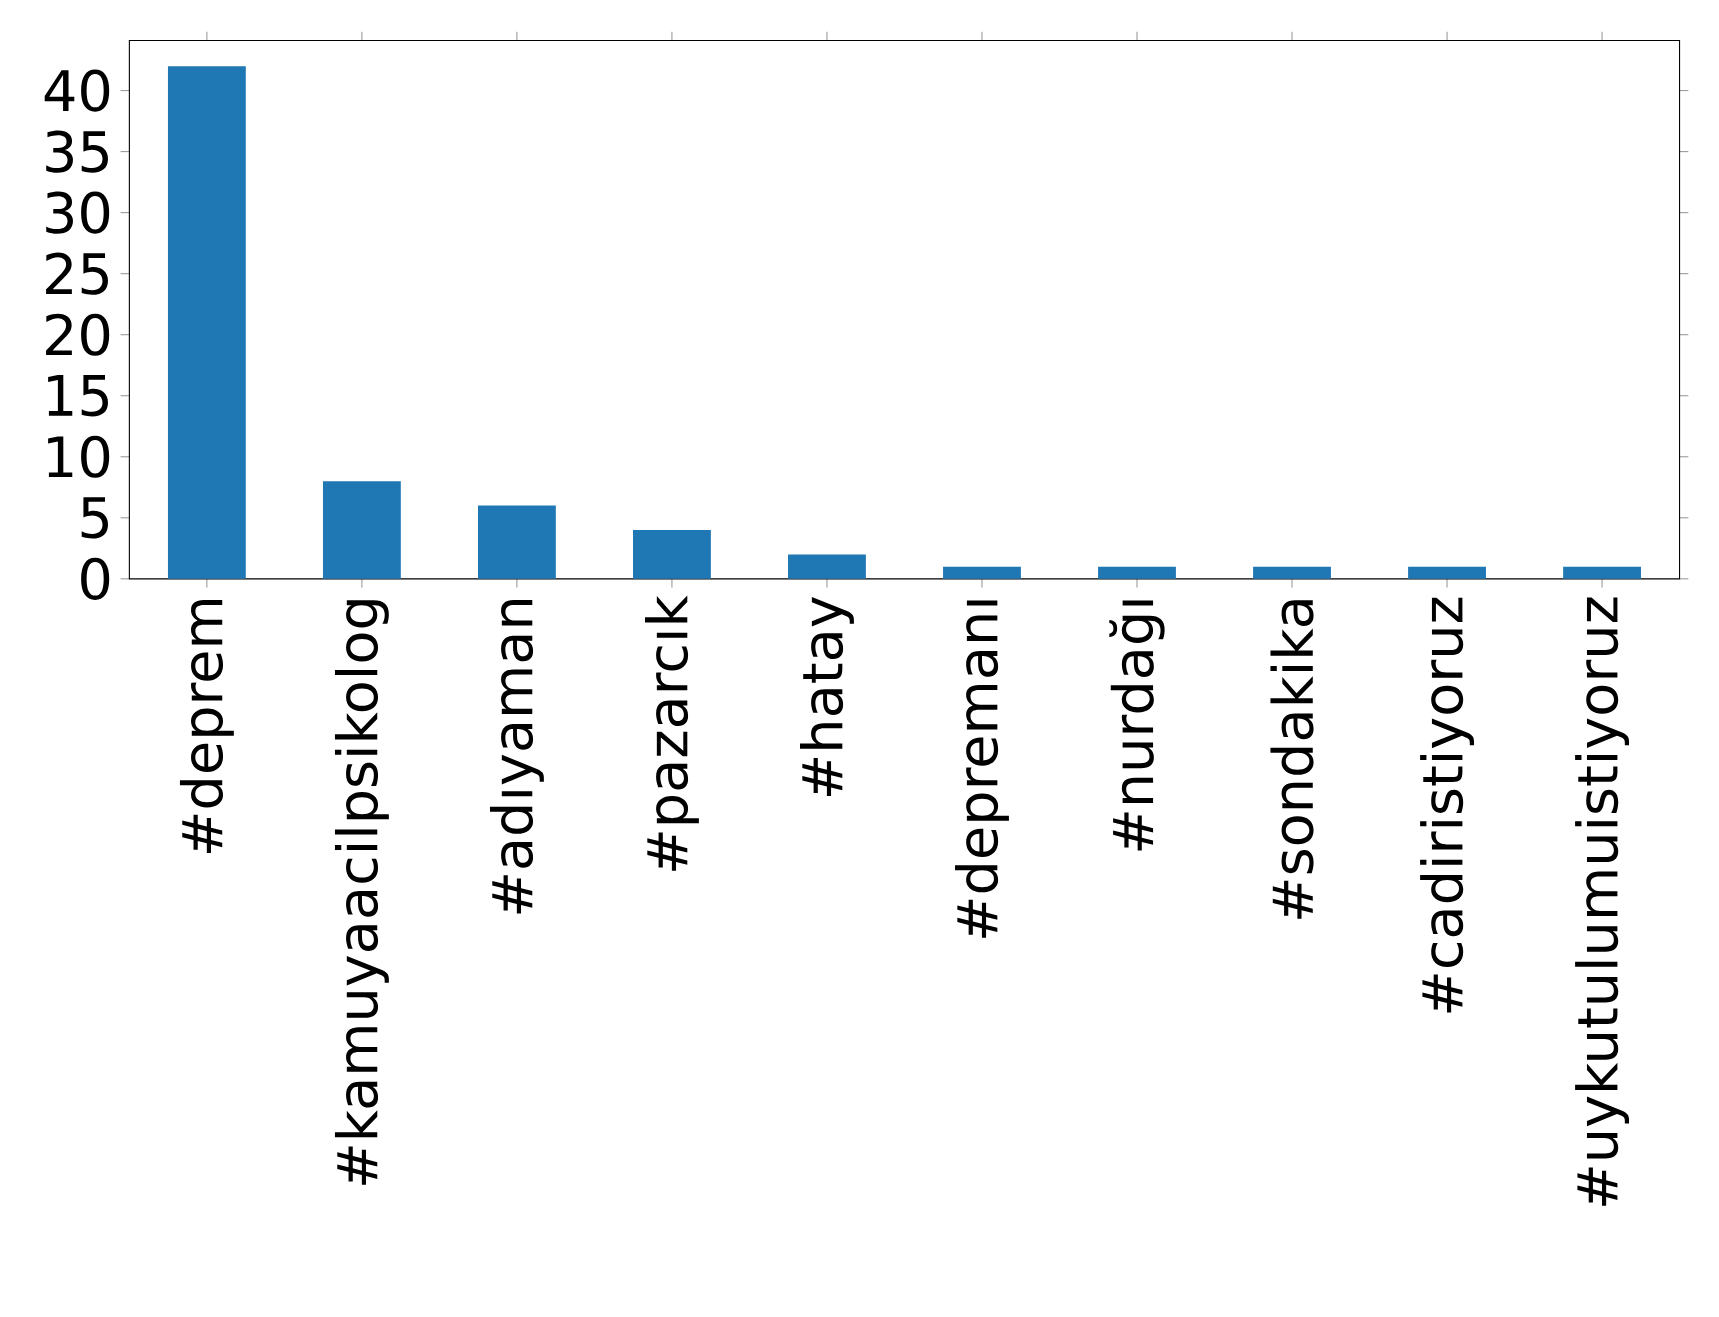  I want to click on x-tick-label: #adıyaman, so click(516, 757).